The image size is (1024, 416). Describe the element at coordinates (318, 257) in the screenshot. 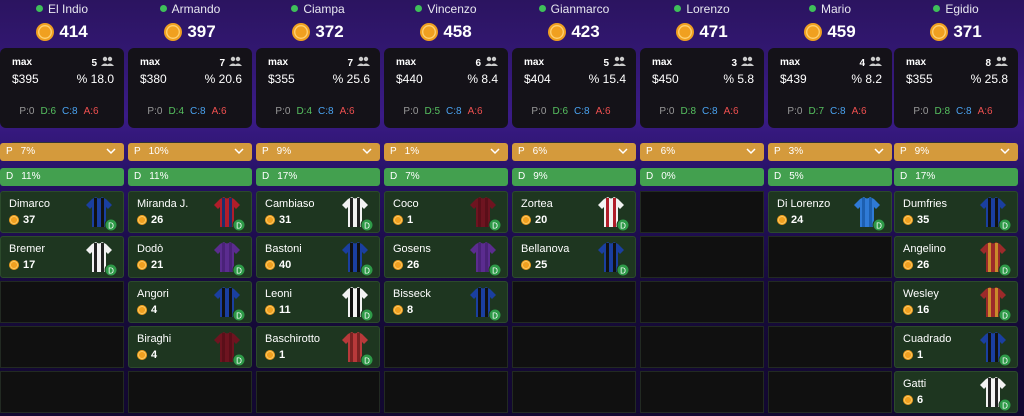

I see `player-card: Bastoni 40 D` at that location.